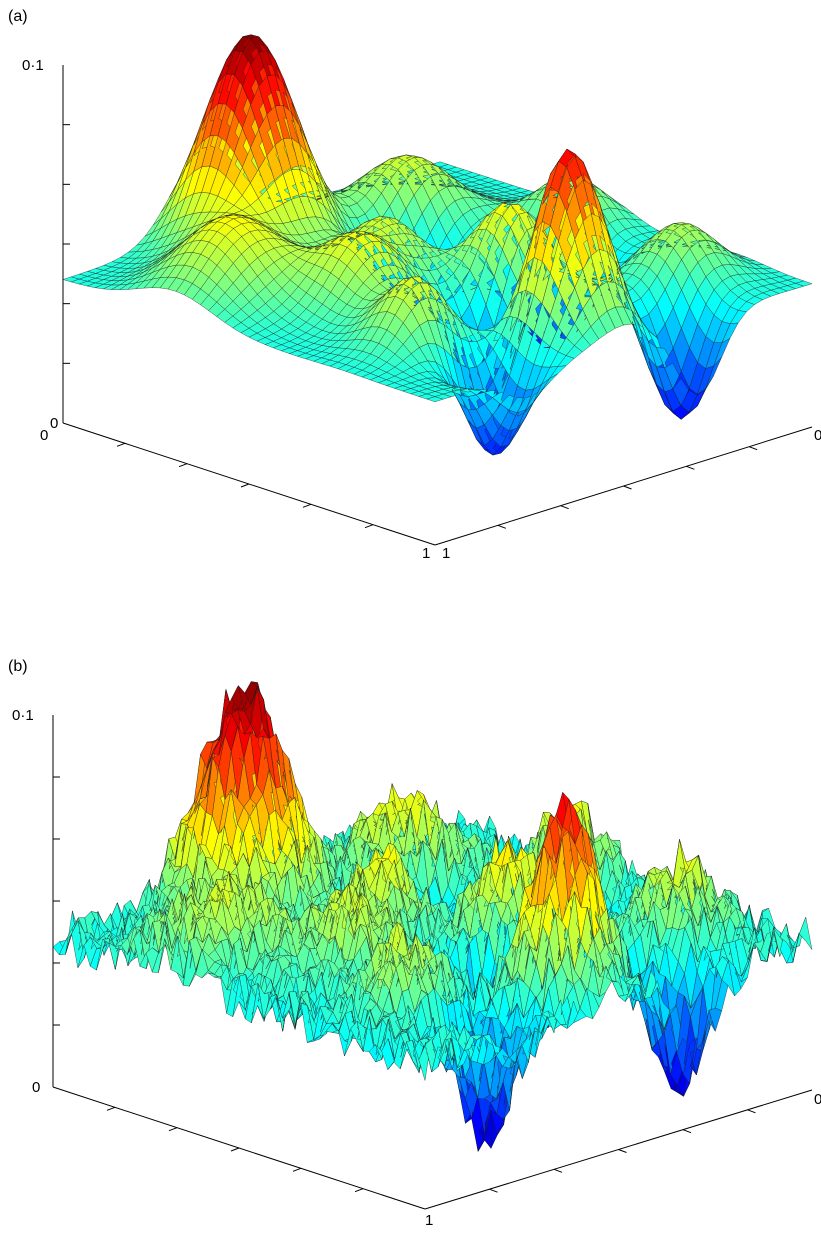  I want to click on x-tick-end-a: 1, so click(426, 553).